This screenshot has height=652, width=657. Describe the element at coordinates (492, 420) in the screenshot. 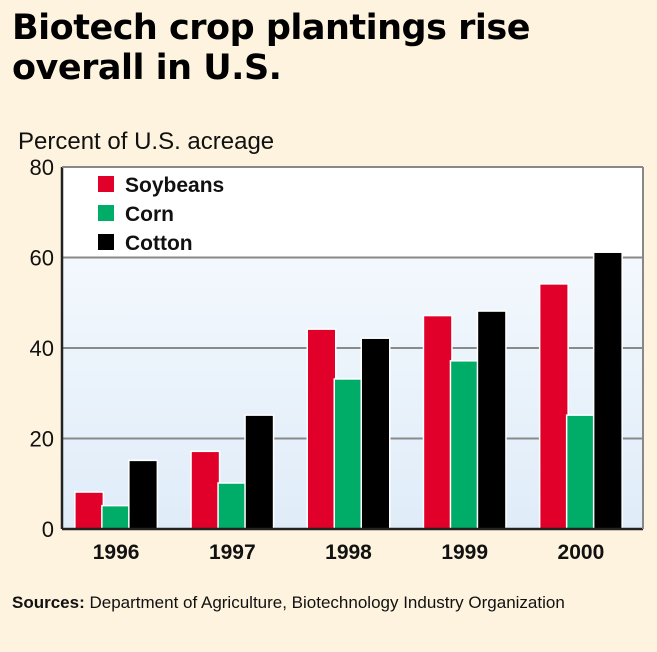

I see `bar-cotton-1999` at that location.